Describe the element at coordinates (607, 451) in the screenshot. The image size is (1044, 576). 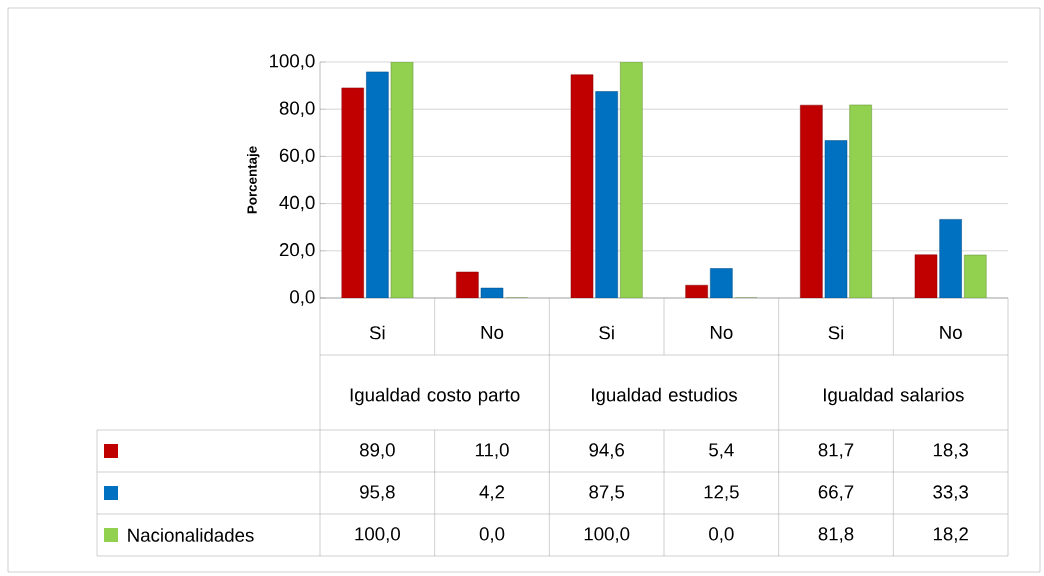
I see `data-label: 94,6` at that location.